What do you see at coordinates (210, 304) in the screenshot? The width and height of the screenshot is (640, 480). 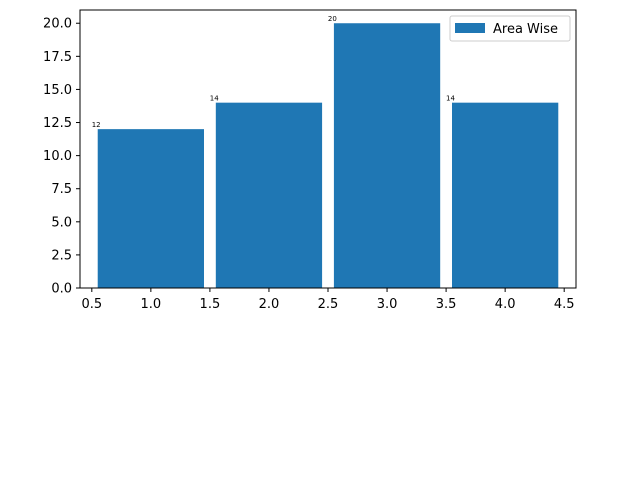 I see `x-tick-label: 1.5` at bounding box center [210, 304].